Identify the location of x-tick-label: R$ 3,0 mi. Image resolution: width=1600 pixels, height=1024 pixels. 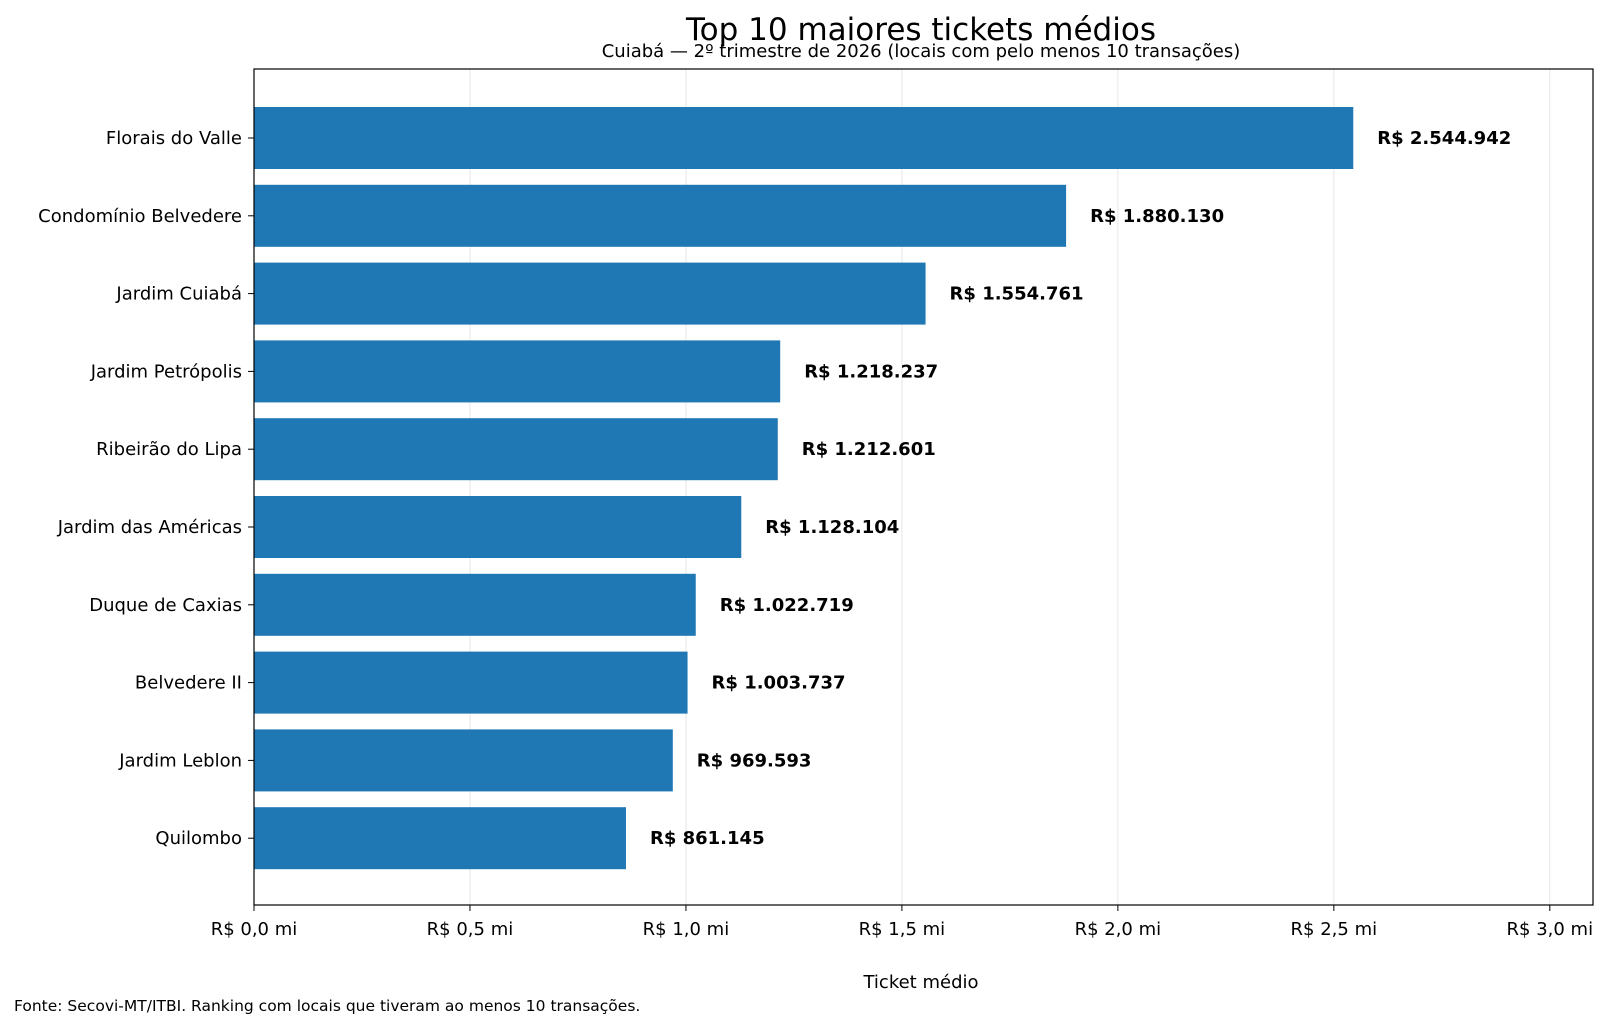
(1550, 929).